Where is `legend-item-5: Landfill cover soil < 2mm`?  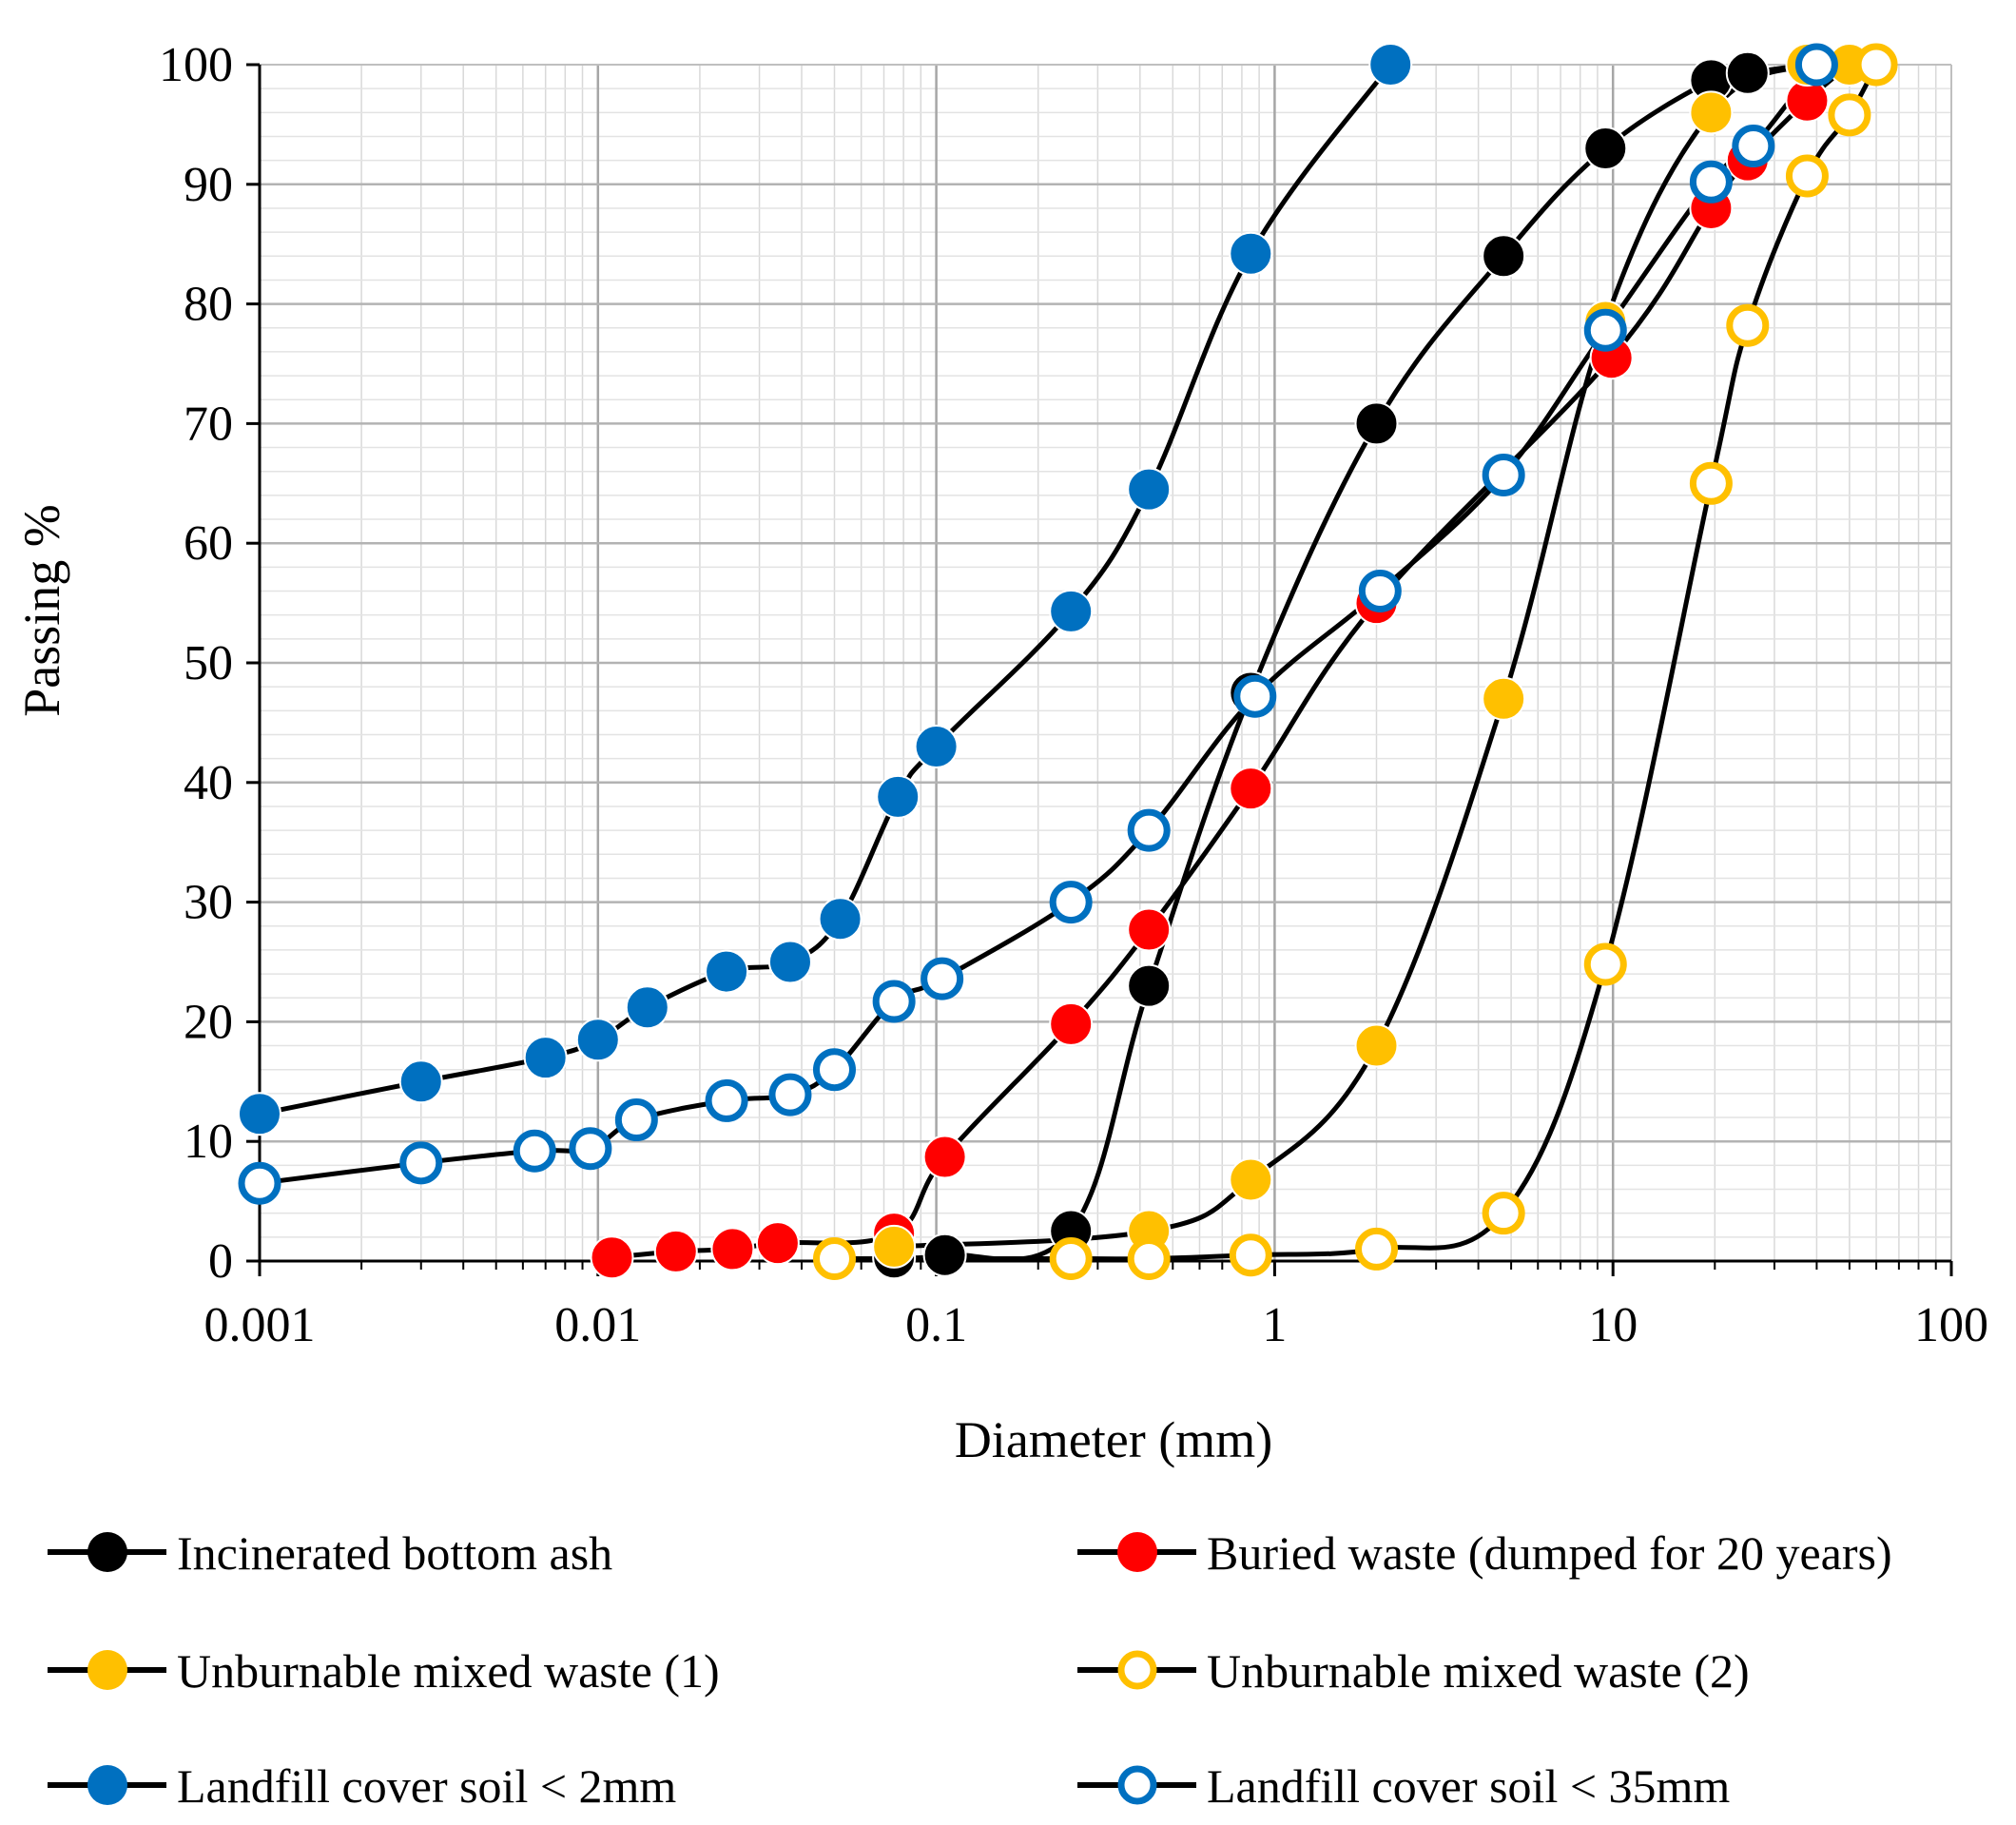
legend-item-5: Landfill cover soil < 2mm is located at coordinates (362, 1786).